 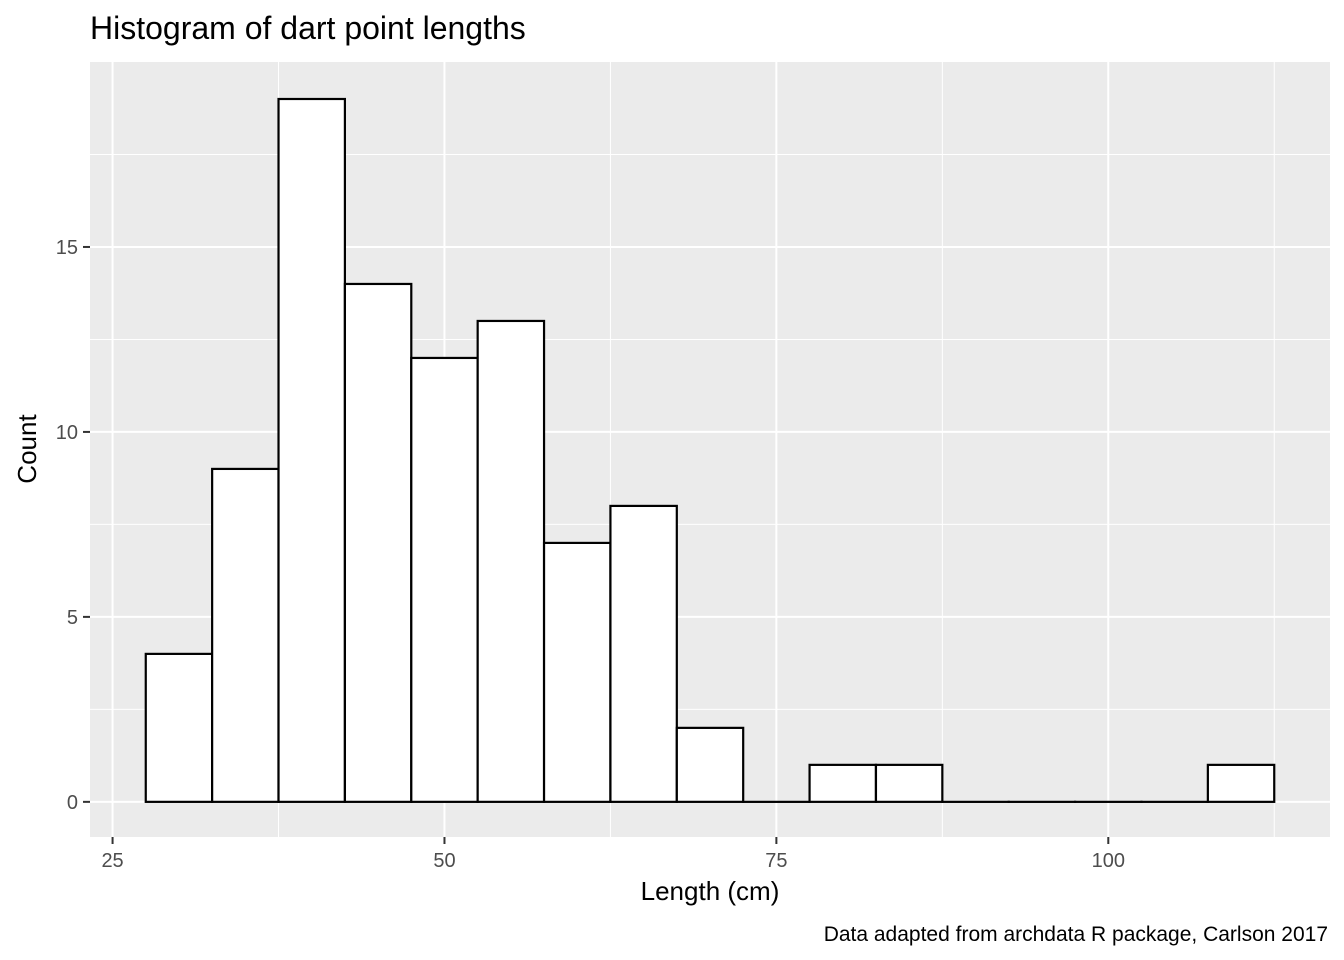 I want to click on y-axis-title: Count, so click(x=27, y=449).